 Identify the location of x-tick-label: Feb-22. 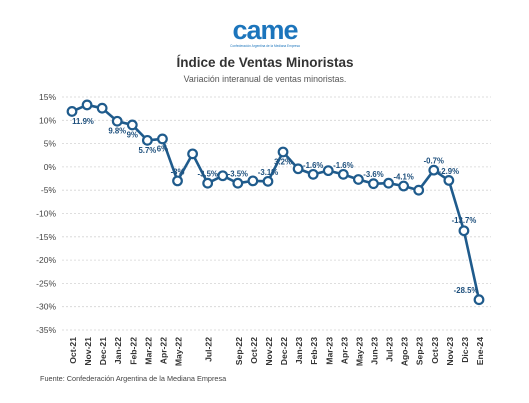
(133, 351).